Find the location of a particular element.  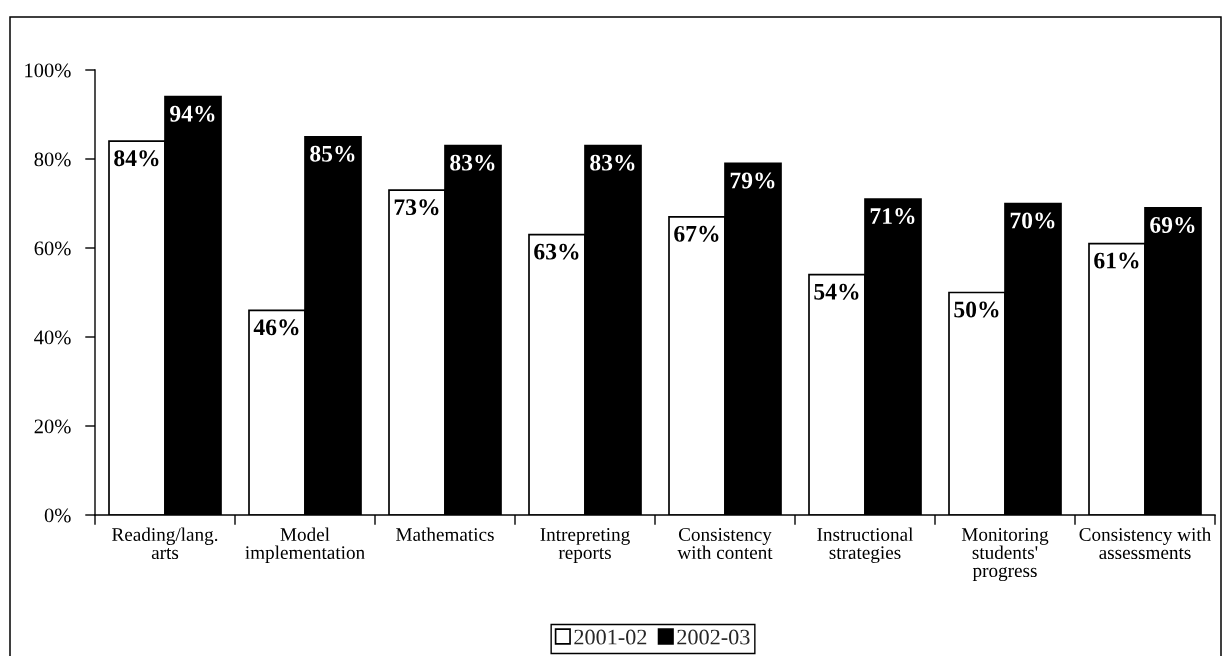

y-tick-label: 20% is located at coordinates (52, 426).